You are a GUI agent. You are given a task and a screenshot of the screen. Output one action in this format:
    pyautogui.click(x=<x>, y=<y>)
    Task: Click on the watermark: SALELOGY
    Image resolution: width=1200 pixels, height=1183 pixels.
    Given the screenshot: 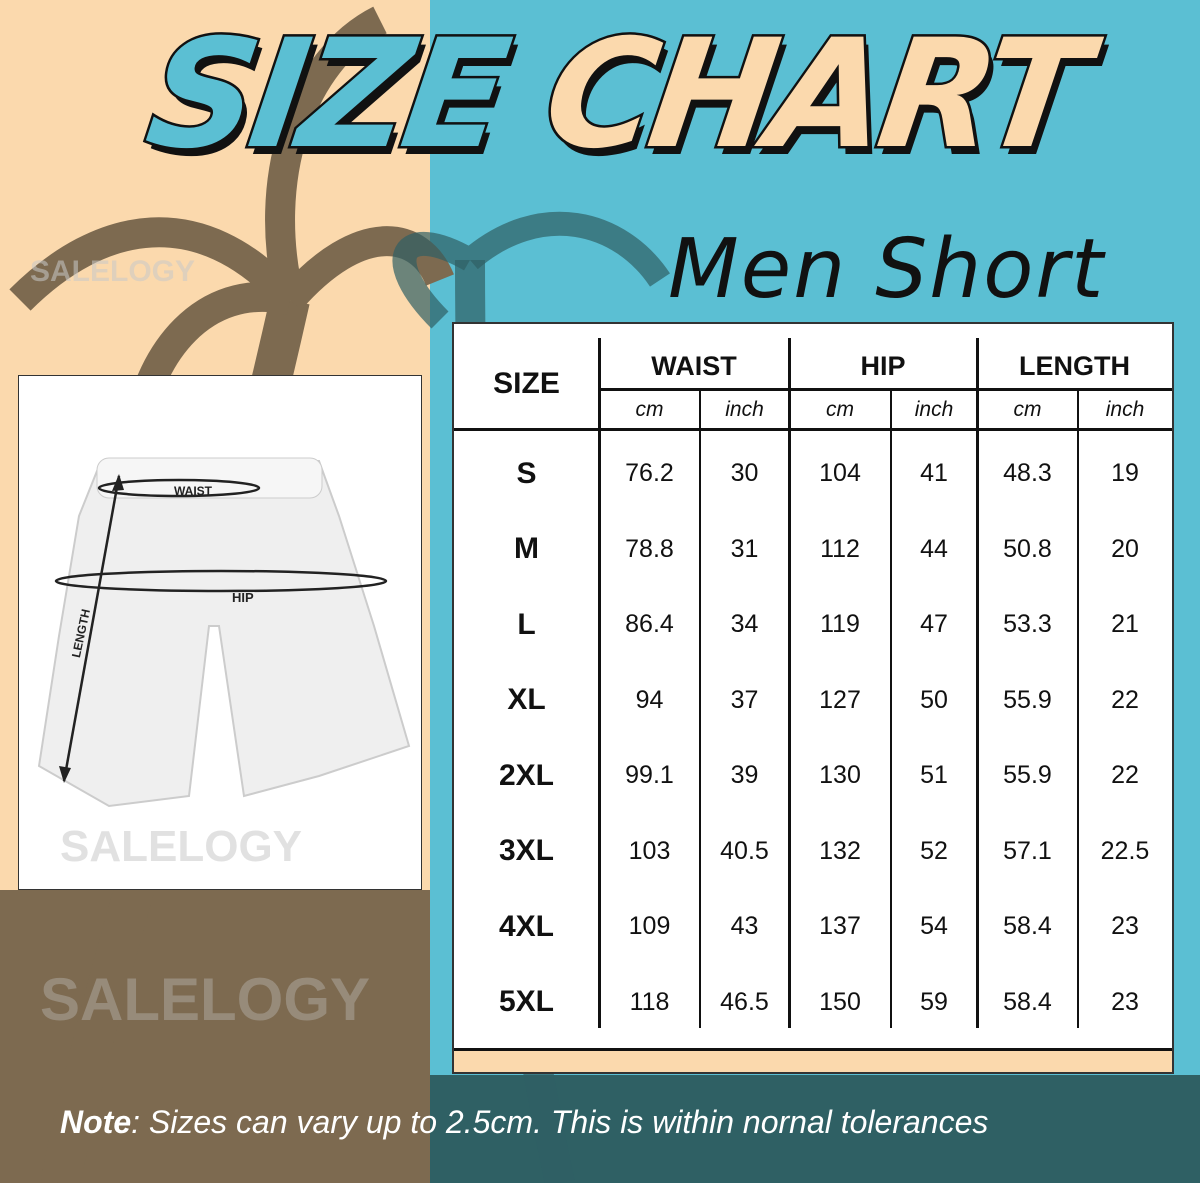 What is the action you would take?
    pyautogui.click(x=113, y=271)
    